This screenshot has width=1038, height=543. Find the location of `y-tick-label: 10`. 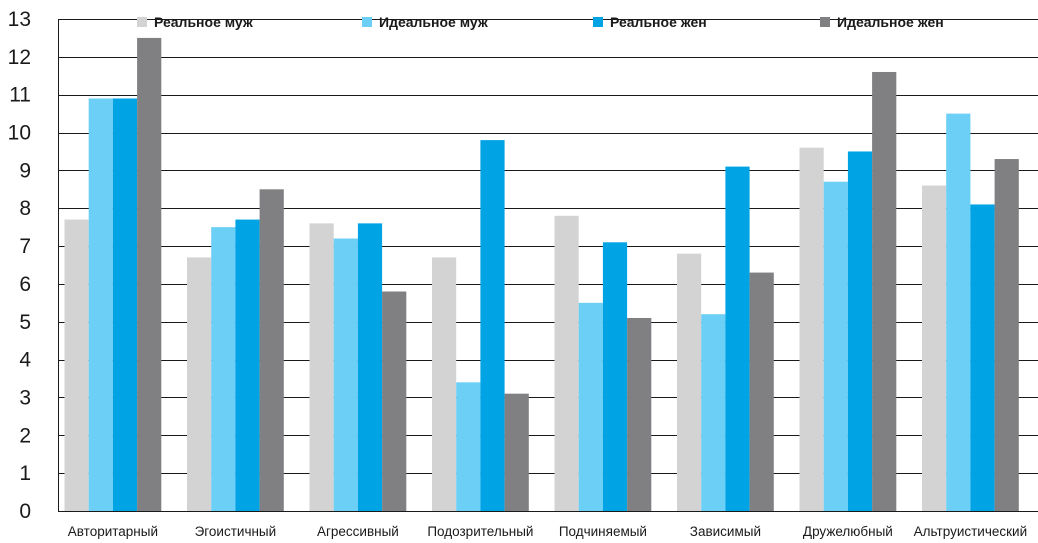

y-tick-label: 10 is located at coordinates (19, 133).